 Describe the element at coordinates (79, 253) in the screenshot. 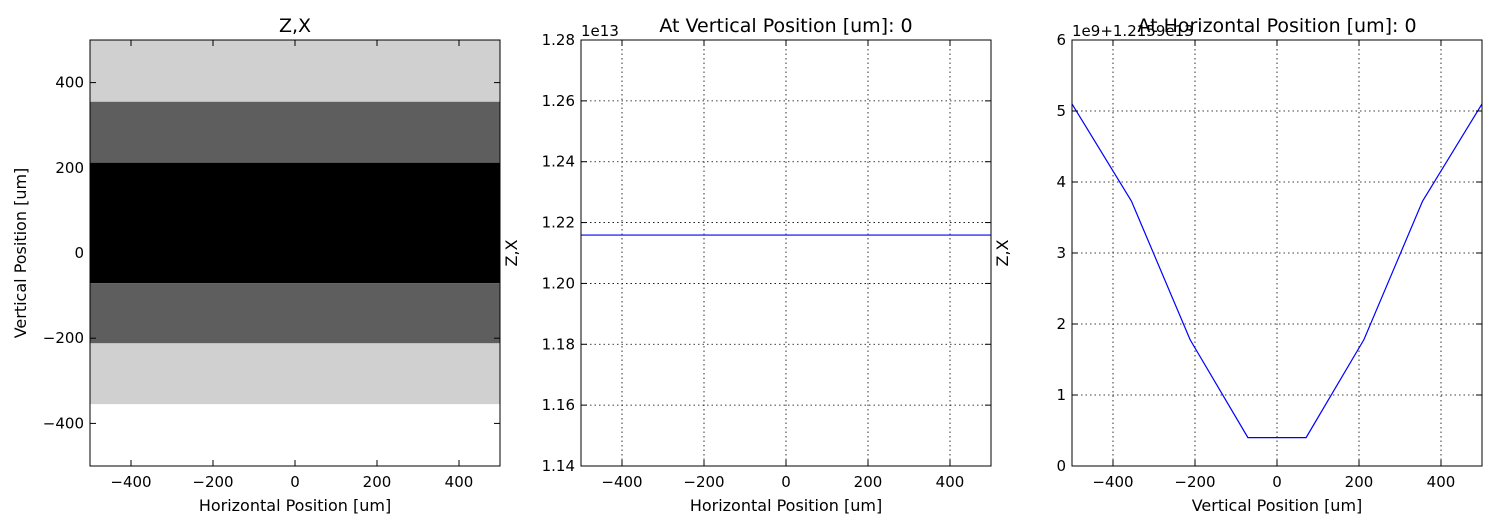

I see `heatmap-ytick-label-2: 0` at that location.